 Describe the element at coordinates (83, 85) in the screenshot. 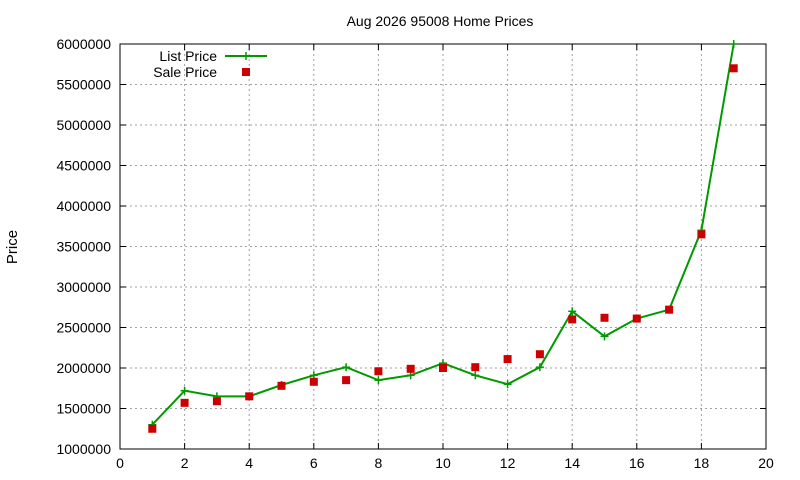

I see `y-tick-label: 5500000` at that location.